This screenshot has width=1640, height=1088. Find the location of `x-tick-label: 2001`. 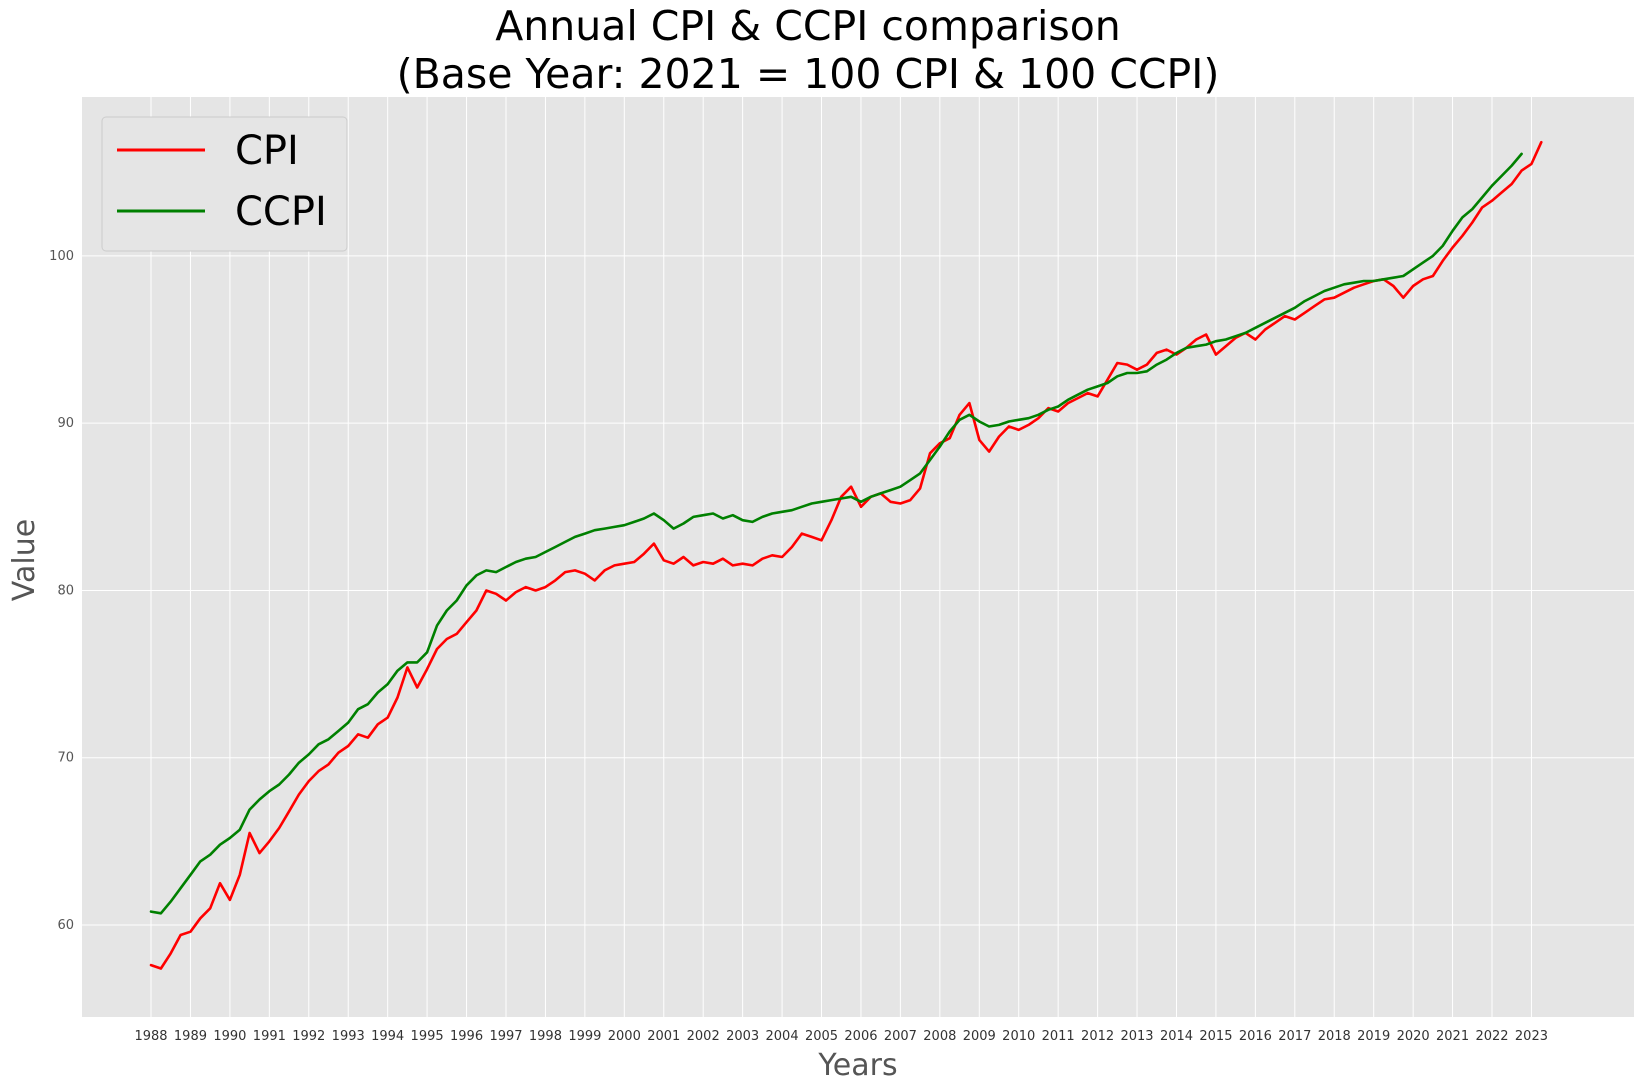

x-tick-label: 2001 is located at coordinates (663, 1036).